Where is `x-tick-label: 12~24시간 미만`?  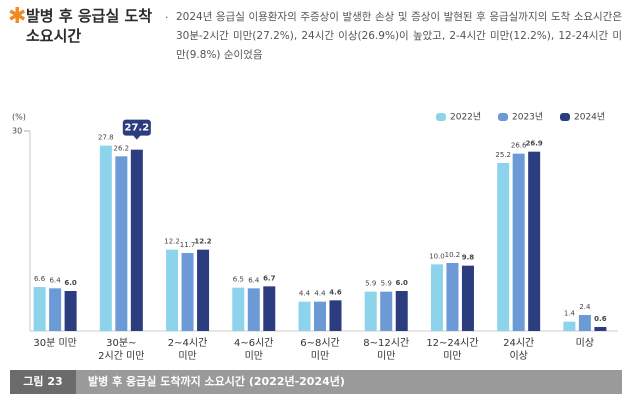 x-tick-label: 12~24시간 미만 is located at coordinates (452, 350).